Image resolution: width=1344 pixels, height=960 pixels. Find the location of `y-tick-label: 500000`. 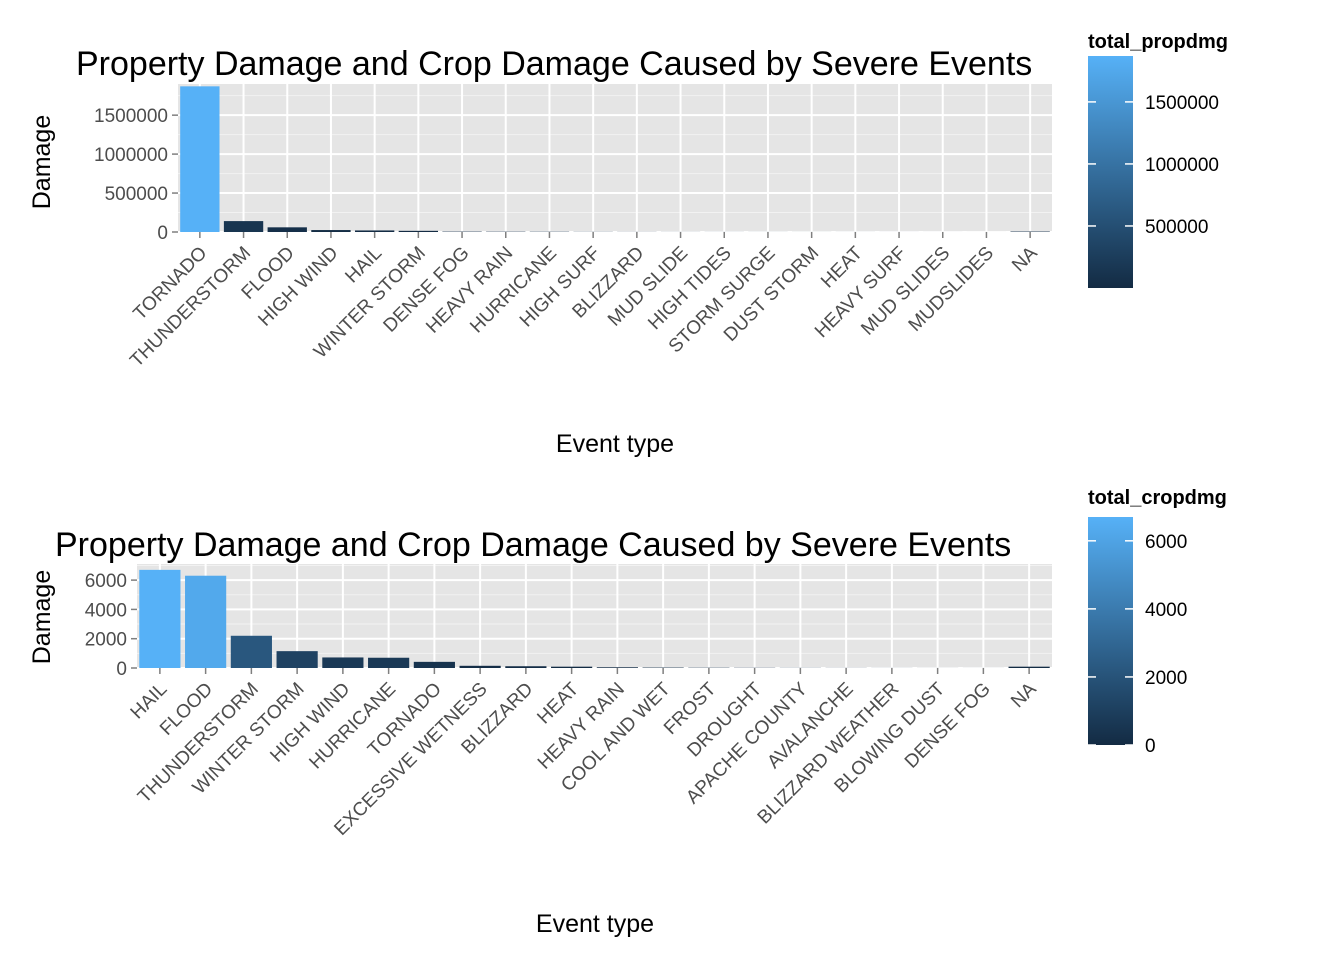

y-tick-label: 500000 is located at coordinates (136, 194).